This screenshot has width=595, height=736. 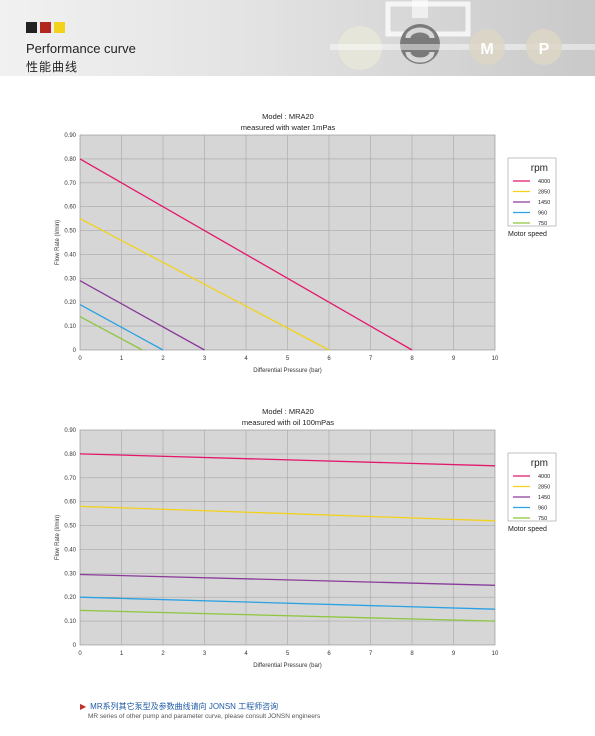 What do you see at coordinates (288, 422) in the screenshot?
I see `chart-subtitle: measured with oil 100mPas` at bounding box center [288, 422].